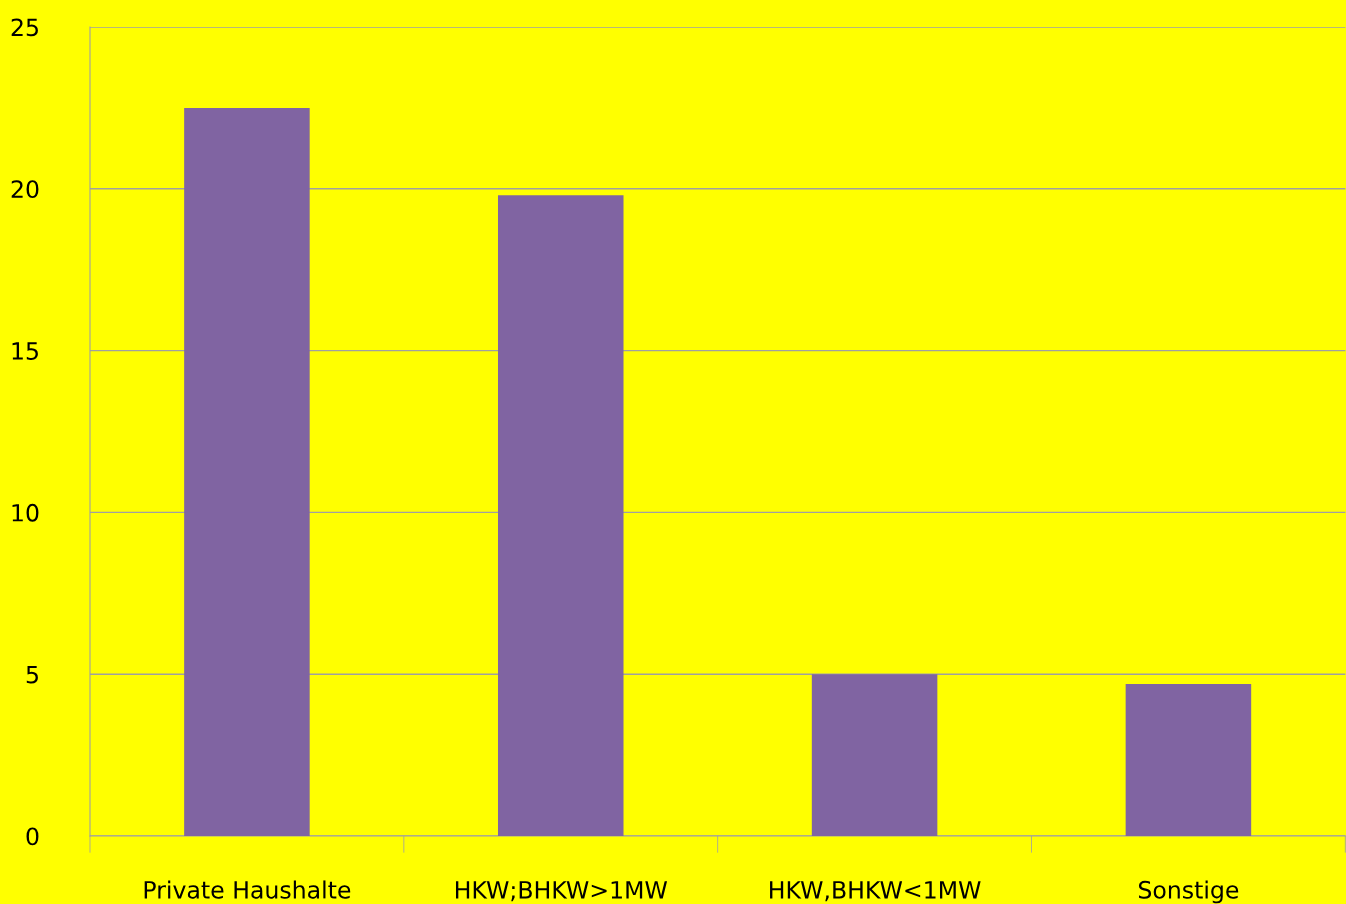 The height and width of the screenshot is (904, 1346). What do you see at coordinates (32, 674) in the screenshot?
I see `y-tick-label: 5` at bounding box center [32, 674].